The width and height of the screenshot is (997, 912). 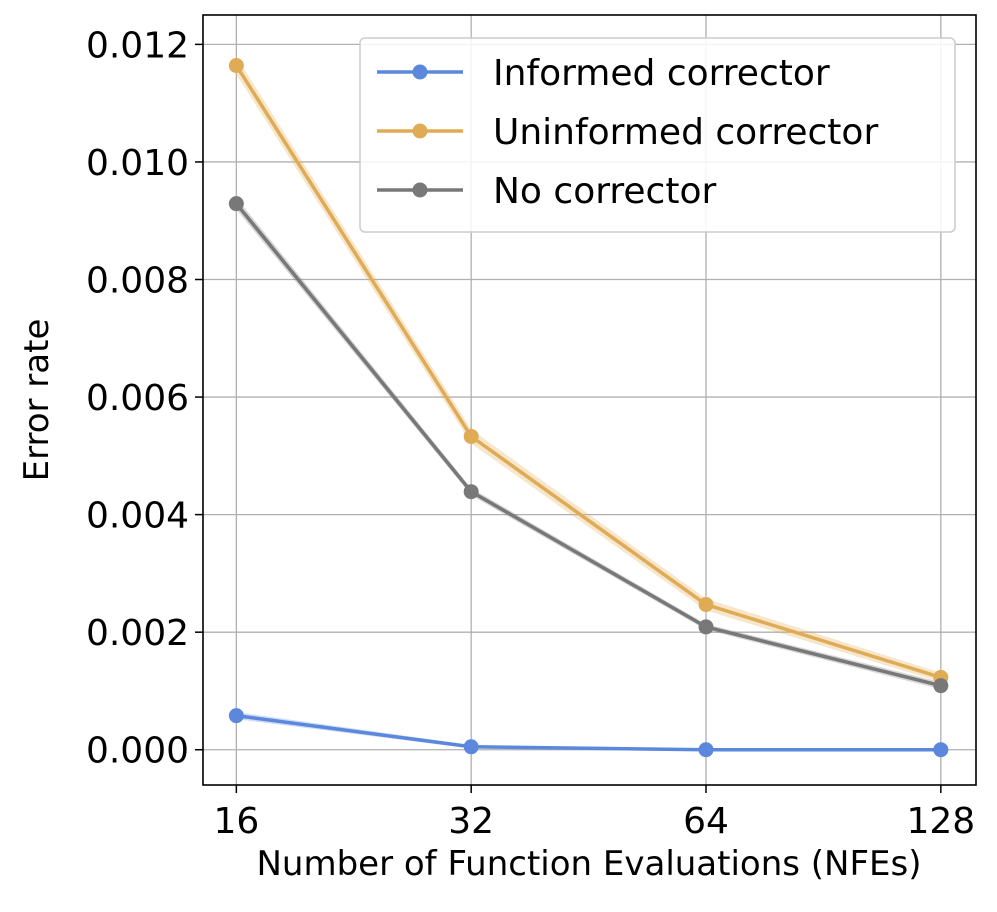 What do you see at coordinates (588, 864) in the screenshot?
I see `x-axis-label: Number of Function Evaluations (NFEs)` at bounding box center [588, 864].